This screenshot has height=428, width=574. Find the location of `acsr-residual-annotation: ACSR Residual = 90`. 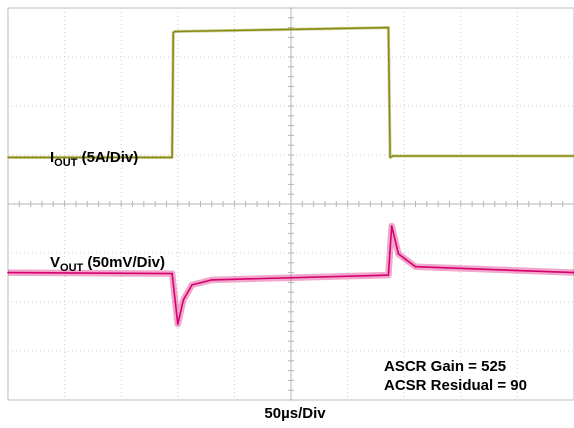

acsr-residual-annotation: ACSR Residual = 90 is located at coordinates (455, 385).